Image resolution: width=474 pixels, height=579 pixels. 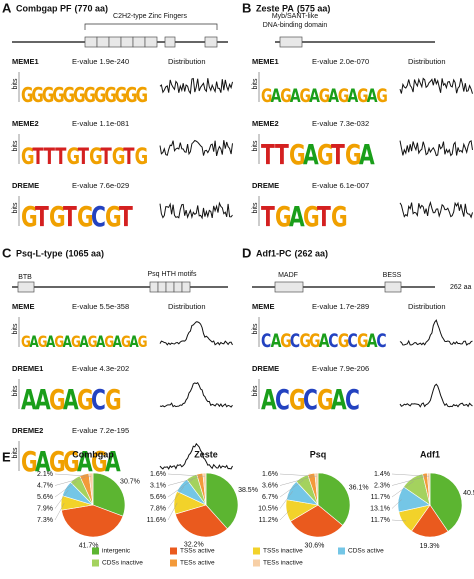 I want to click on motif-logo: GGGGGGGGGGGG, so click(x=84, y=96).